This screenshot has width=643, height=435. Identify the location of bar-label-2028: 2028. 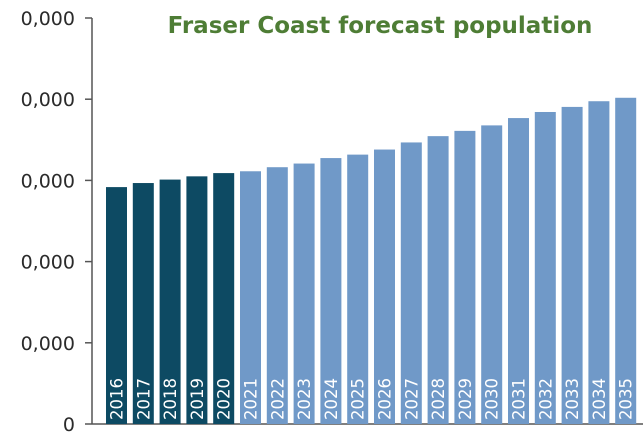
(438, 399).